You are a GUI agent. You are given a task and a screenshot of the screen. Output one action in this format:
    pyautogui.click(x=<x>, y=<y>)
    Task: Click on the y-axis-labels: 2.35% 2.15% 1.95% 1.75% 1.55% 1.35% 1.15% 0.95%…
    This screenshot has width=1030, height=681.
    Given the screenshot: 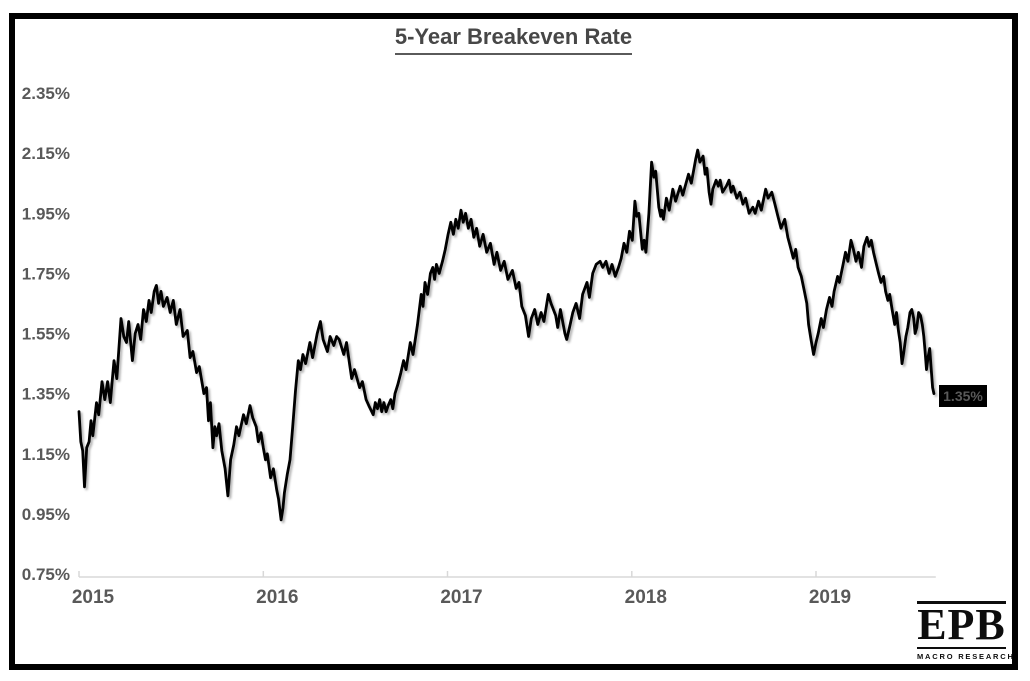 What is the action you would take?
    pyautogui.click(x=46, y=334)
    